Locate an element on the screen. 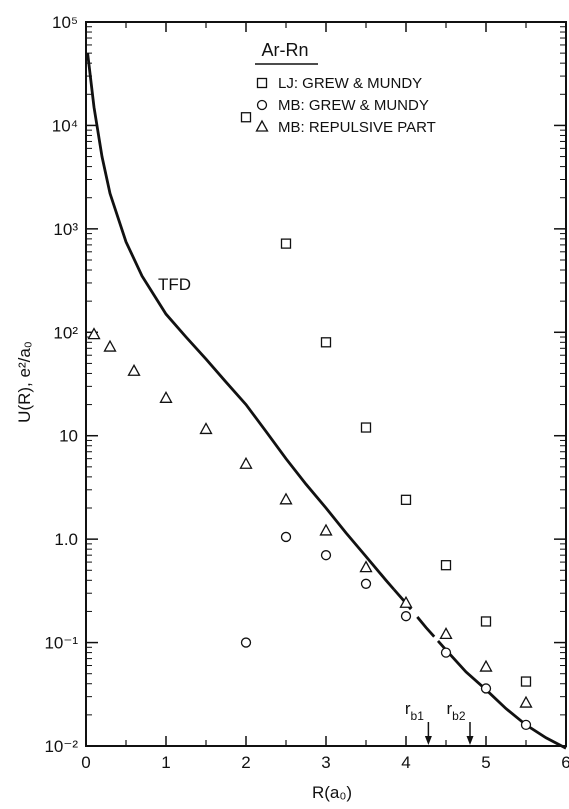 Image resolution: width=569 pixels, height=809 pixels. x-tick-label: 6 is located at coordinates (565, 762).